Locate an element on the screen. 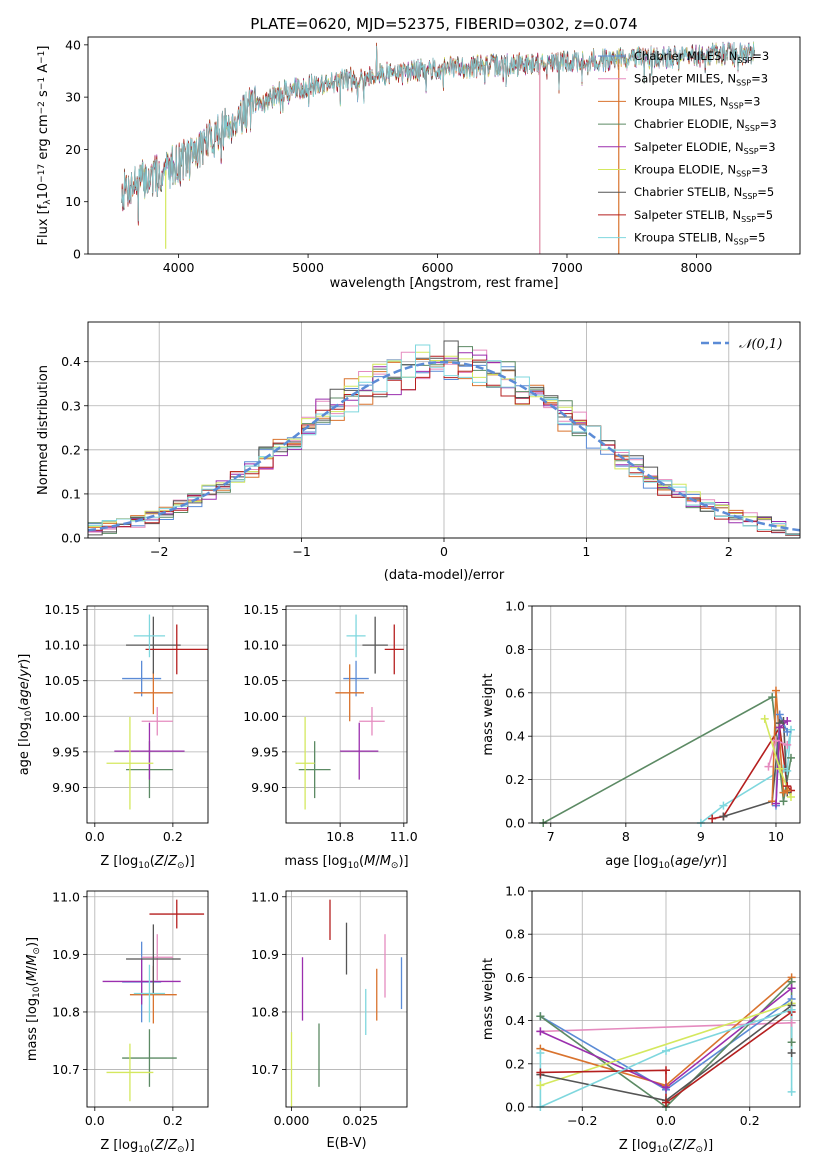  legend-entry: Salpeter ELODIE, NSSP=3 is located at coordinates (705, 148).